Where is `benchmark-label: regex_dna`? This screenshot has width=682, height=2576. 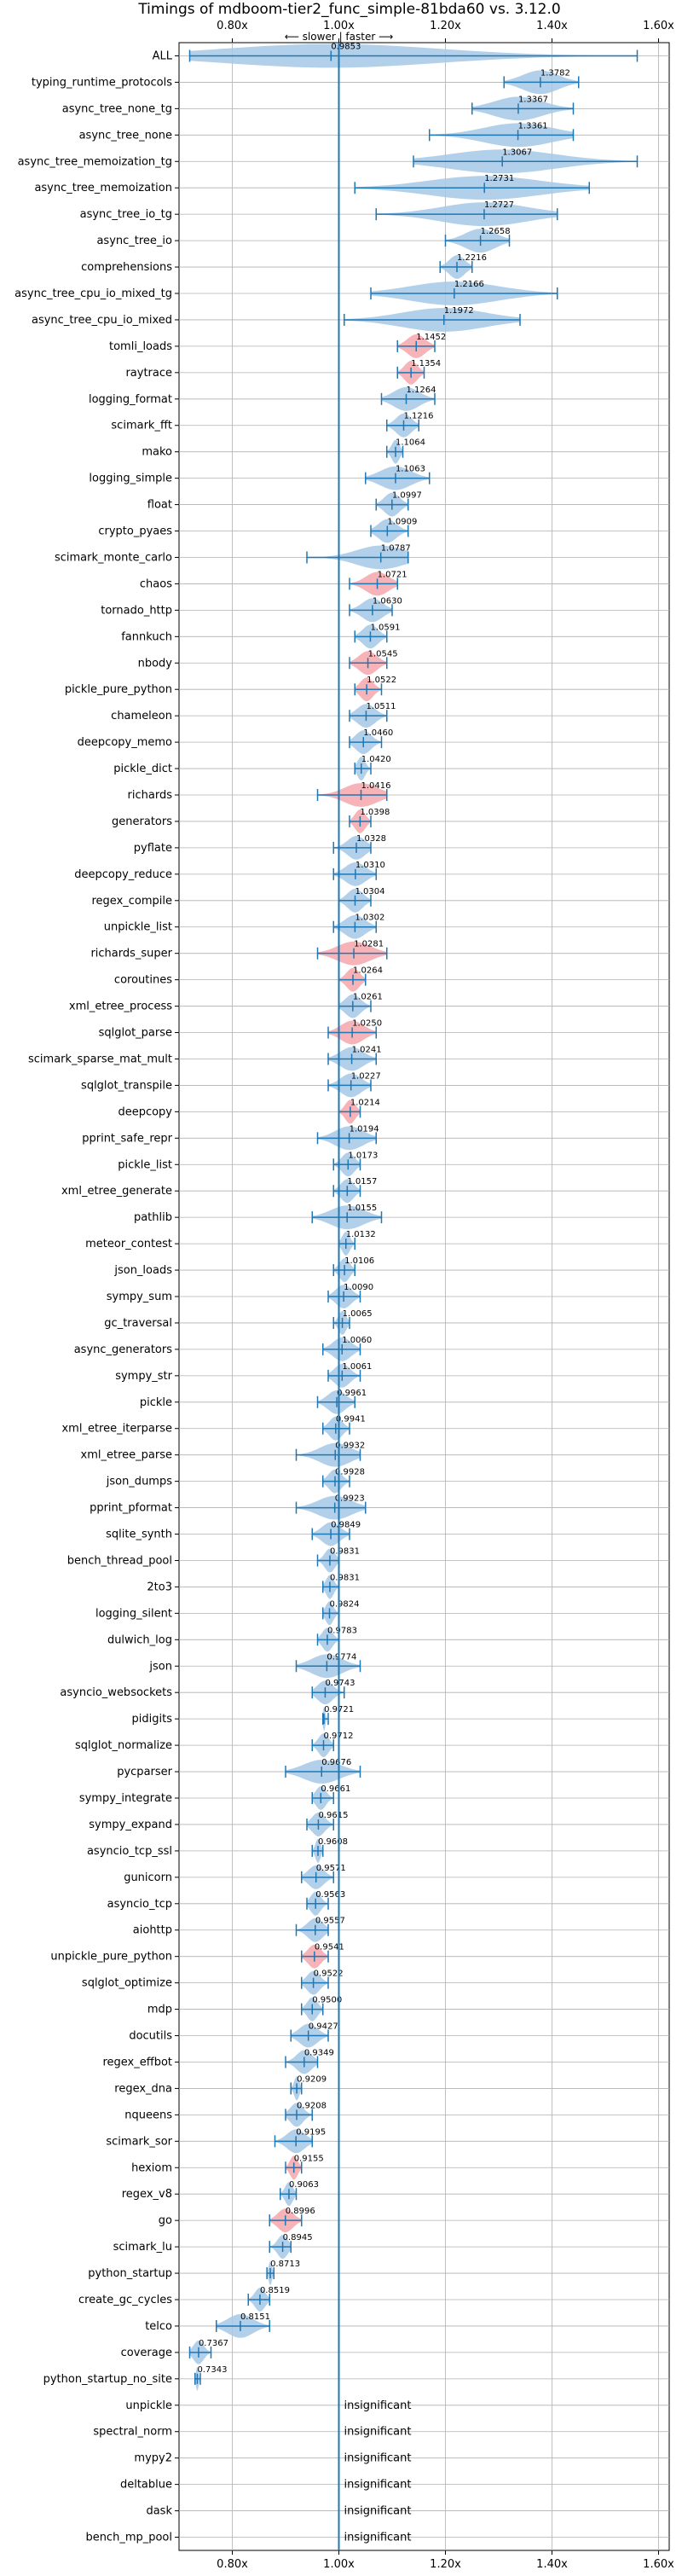
benchmark-label: regex_dna is located at coordinates (143, 2088).